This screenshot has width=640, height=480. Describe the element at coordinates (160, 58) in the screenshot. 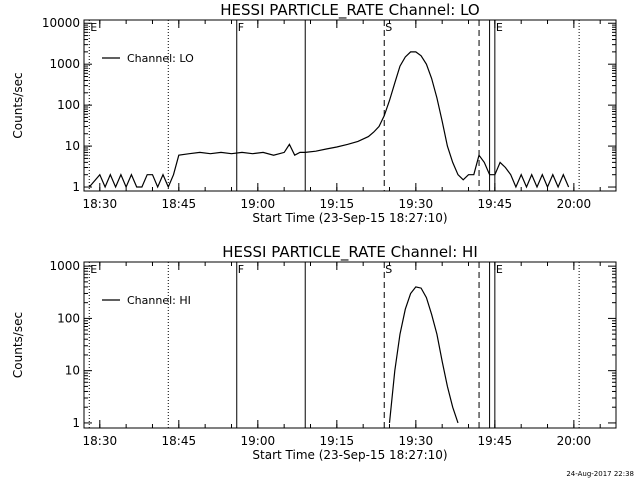

I see `legend-label: Channel: LO` at that location.